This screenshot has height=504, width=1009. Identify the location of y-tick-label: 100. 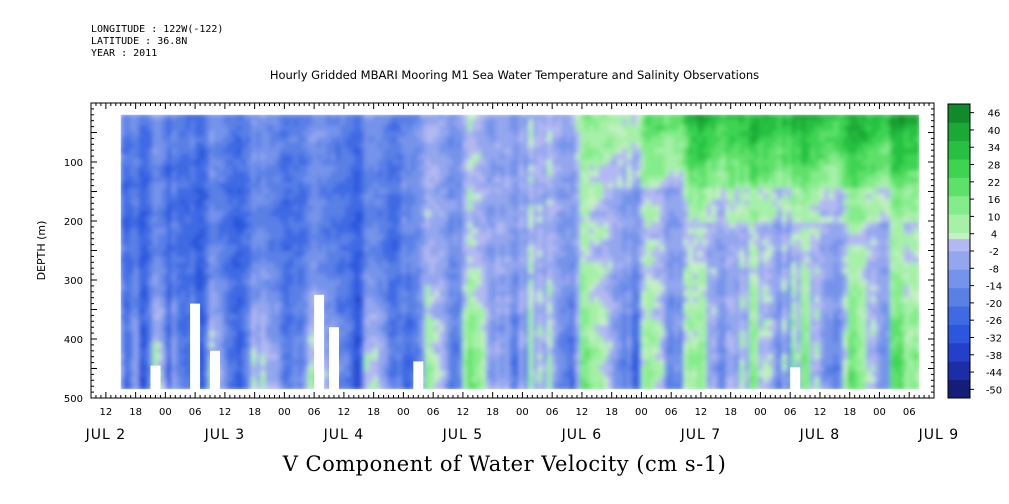
(73, 163).